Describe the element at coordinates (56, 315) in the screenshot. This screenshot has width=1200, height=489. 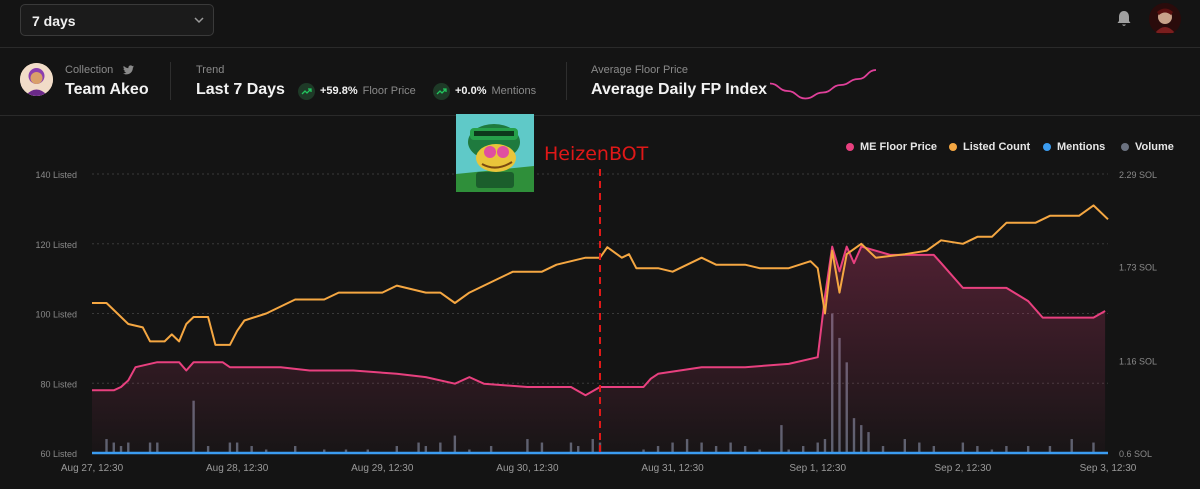
I see `y-left-tick-label: 100 Listed` at that location.